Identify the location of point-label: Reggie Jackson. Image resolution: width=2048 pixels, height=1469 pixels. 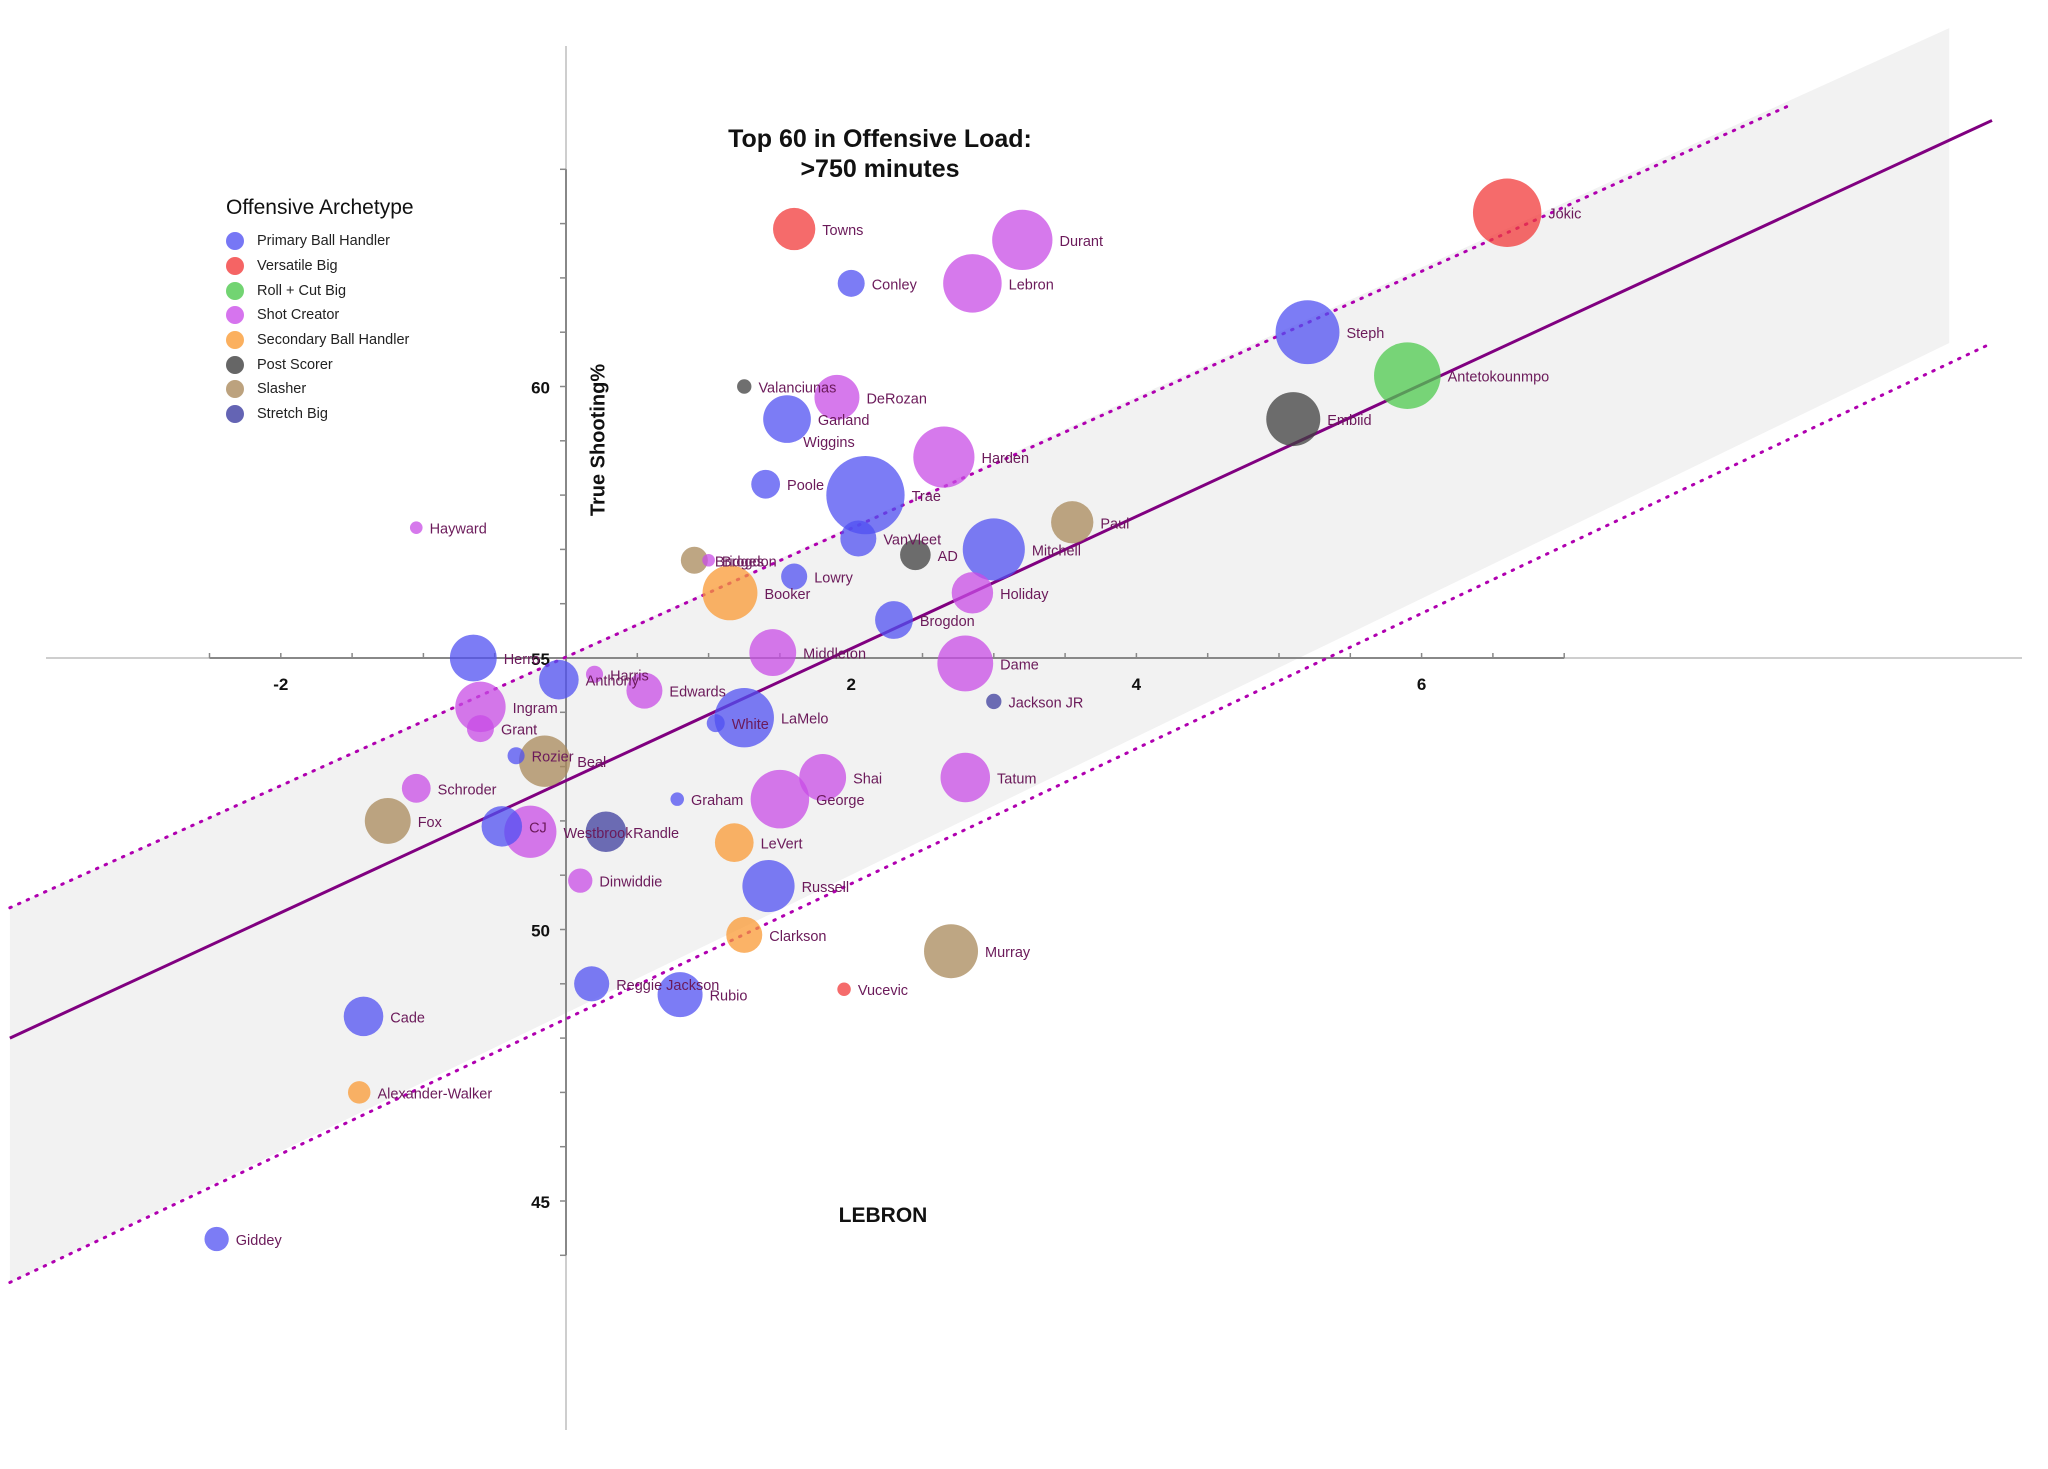
(667, 986).